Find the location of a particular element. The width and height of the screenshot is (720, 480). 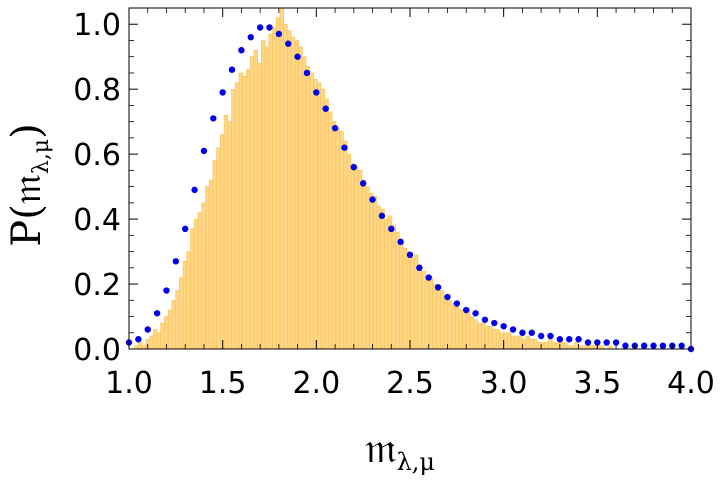

y-tick-label: 0.6 is located at coordinates (97, 155).